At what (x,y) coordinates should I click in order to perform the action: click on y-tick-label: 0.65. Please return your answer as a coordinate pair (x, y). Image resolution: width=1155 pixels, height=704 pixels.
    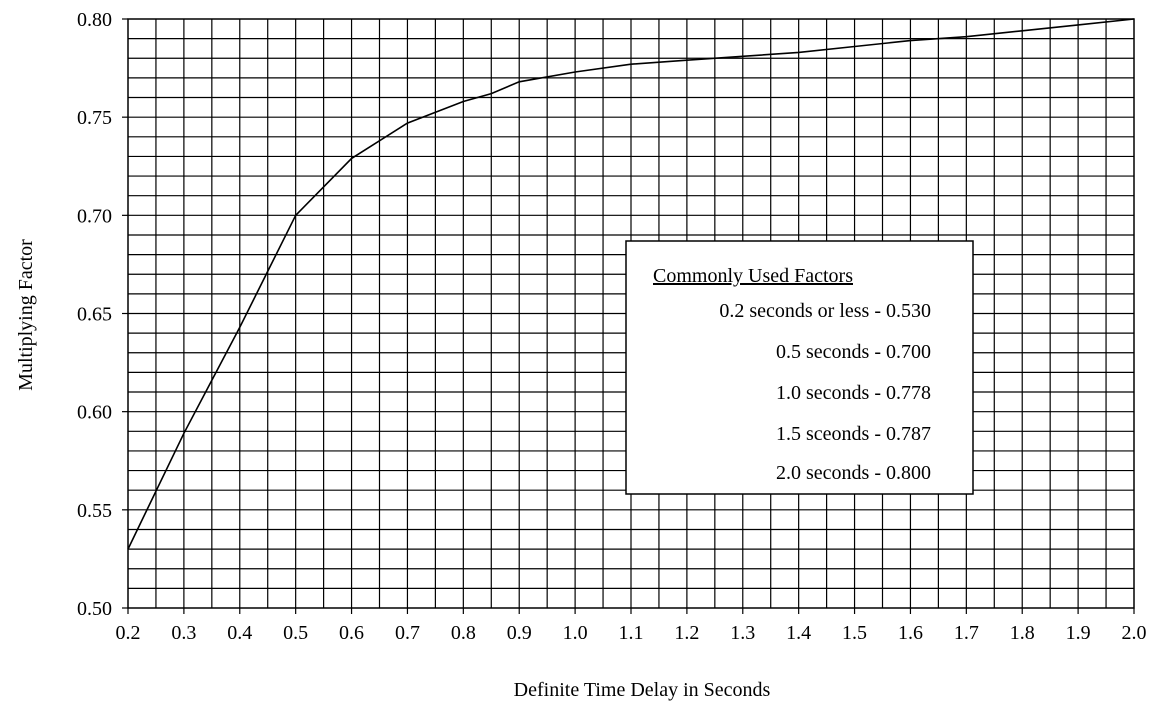
    Looking at the image, I should click on (94, 315).